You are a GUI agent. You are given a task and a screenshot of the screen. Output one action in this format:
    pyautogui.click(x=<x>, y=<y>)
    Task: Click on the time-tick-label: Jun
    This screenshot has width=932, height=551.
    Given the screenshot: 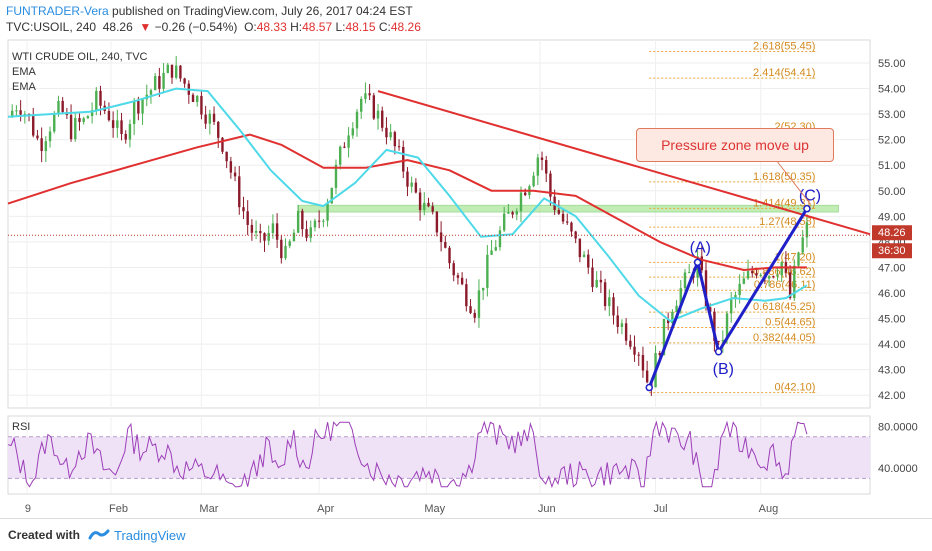 What is the action you would take?
    pyautogui.click(x=547, y=509)
    